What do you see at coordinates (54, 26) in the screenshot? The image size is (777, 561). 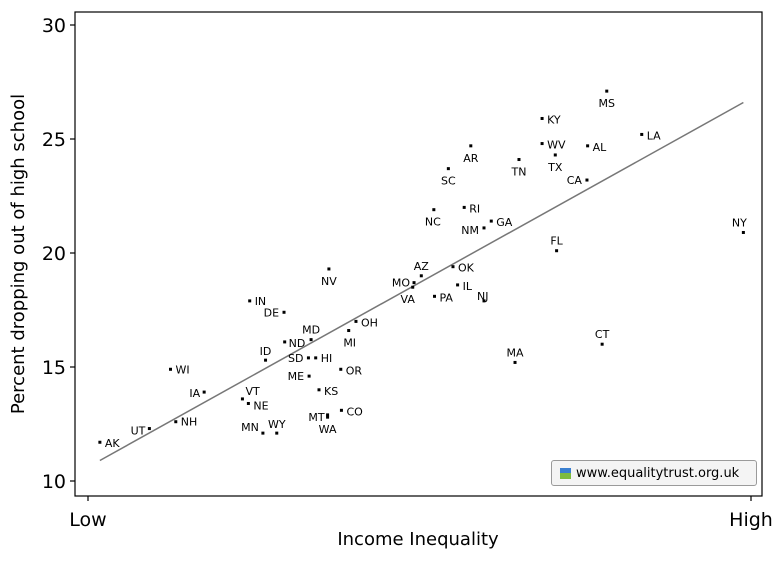 I see `y-tick-label: 30` at bounding box center [54, 26].